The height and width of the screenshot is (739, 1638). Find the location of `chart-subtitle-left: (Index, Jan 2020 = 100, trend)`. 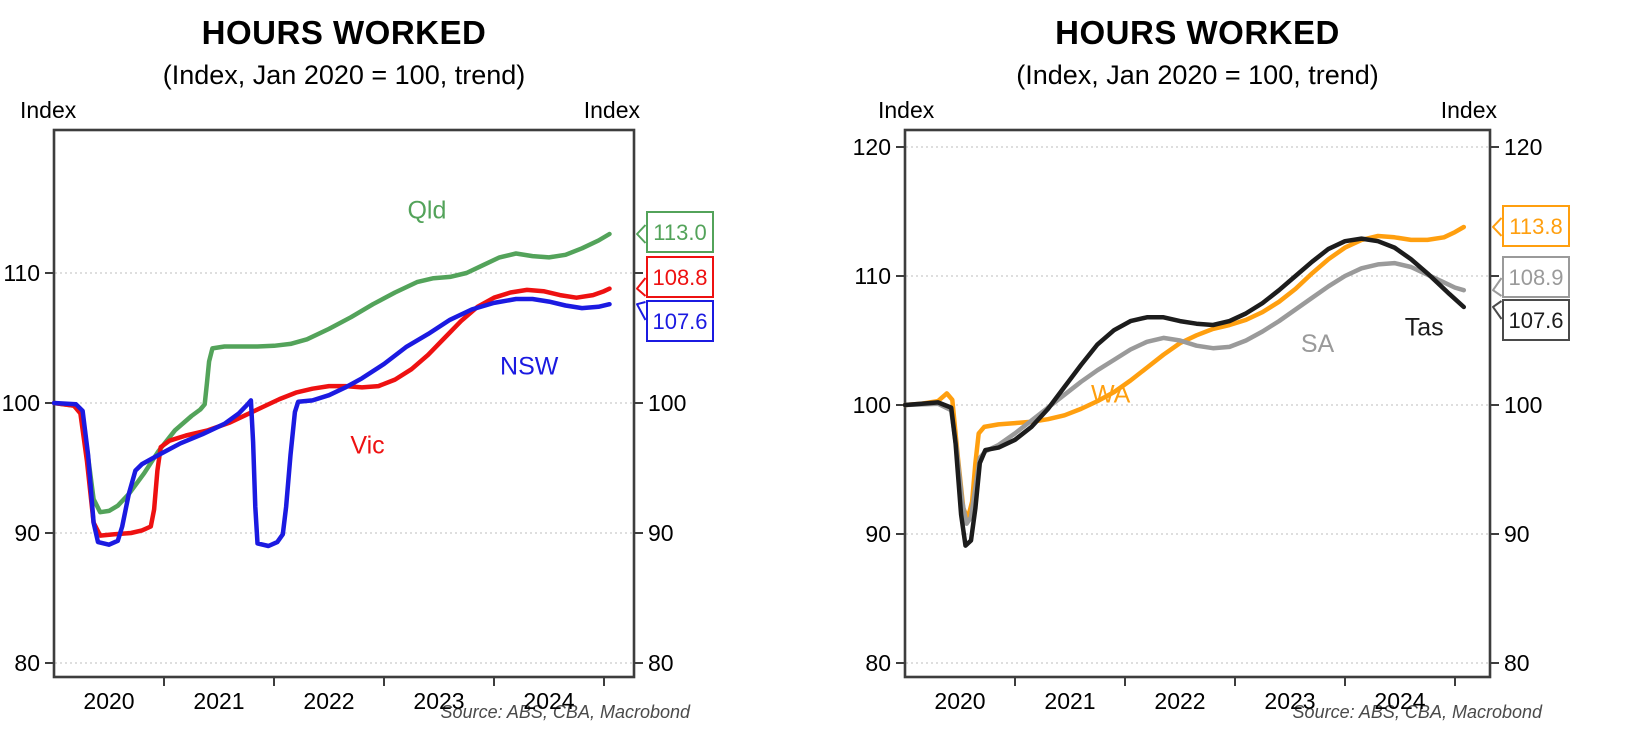

chart-subtitle-left: (Index, Jan 2020 = 100, trend) is located at coordinates (344, 75).